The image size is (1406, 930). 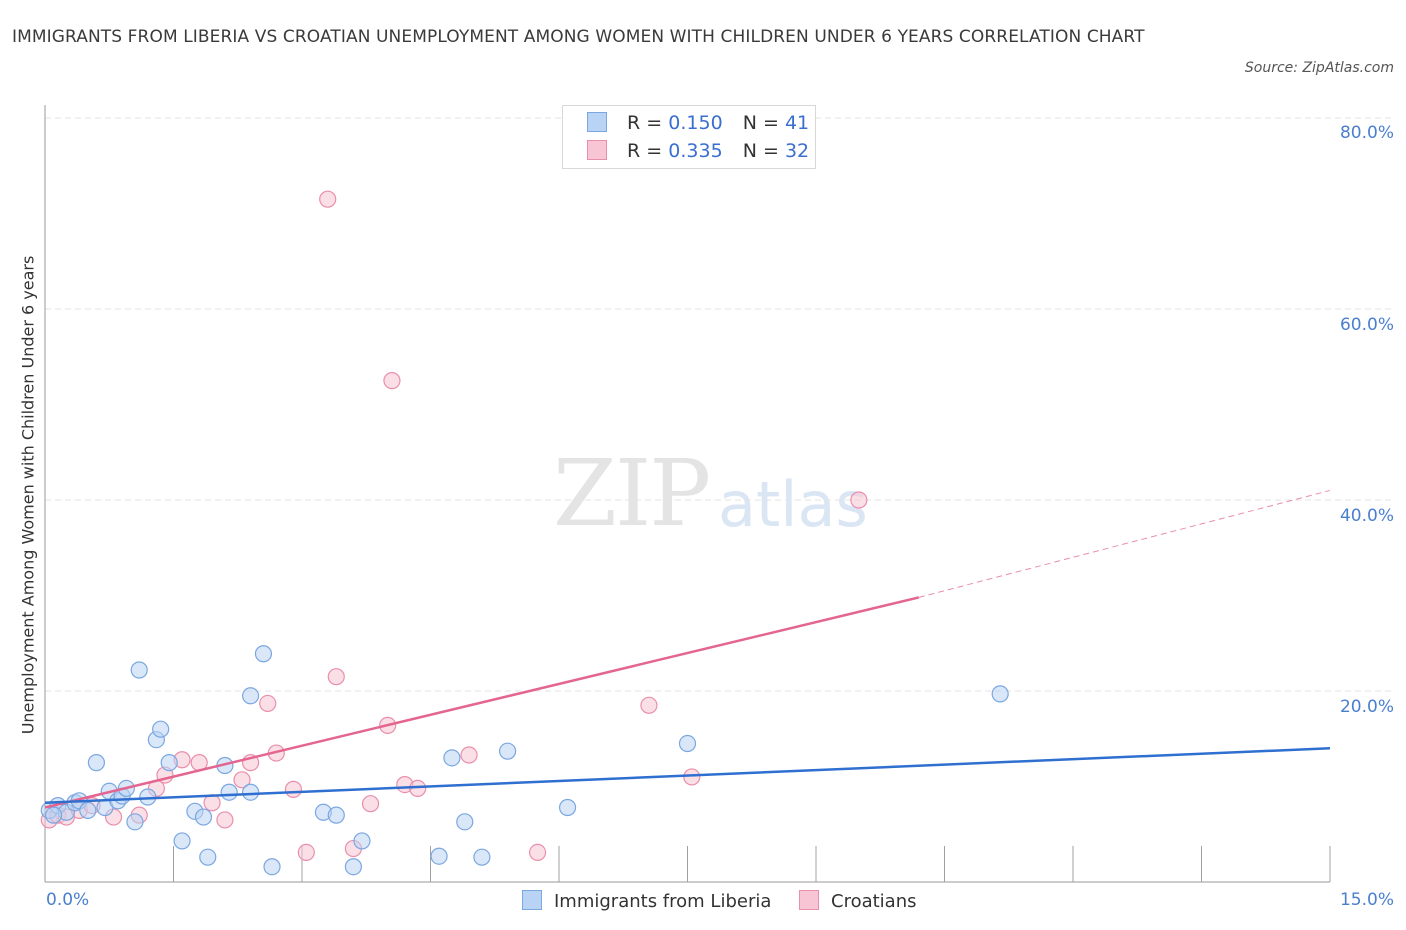 What do you see at coordinates (1366, 133) in the screenshot?
I see `y-tick-label-80: 80.0%` at bounding box center [1366, 133].